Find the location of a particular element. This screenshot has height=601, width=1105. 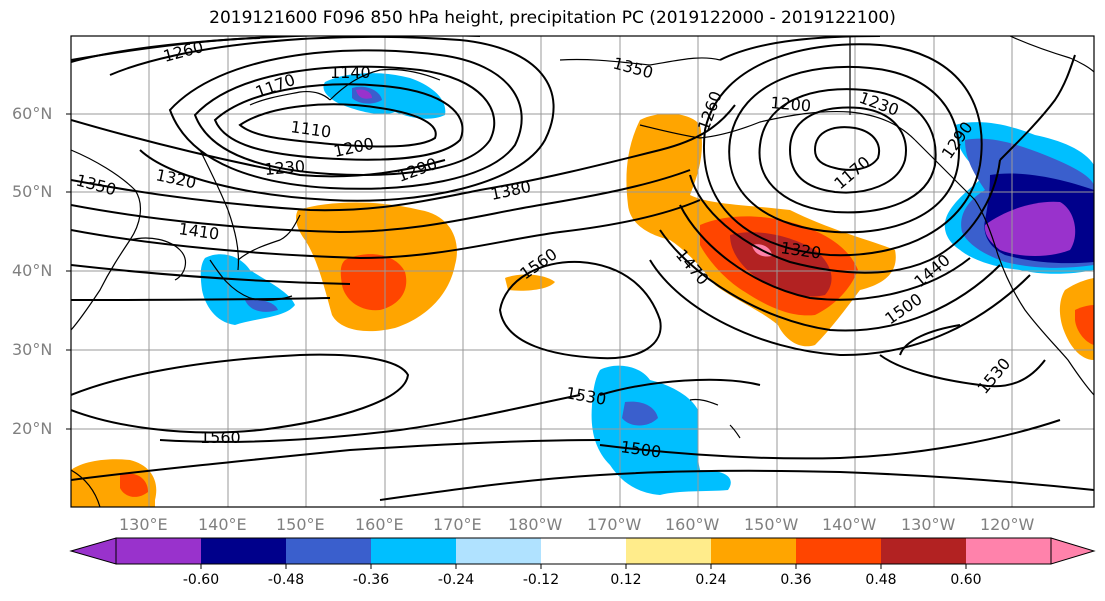

colorbar-label: 0.48 is located at coordinates (881, 580).